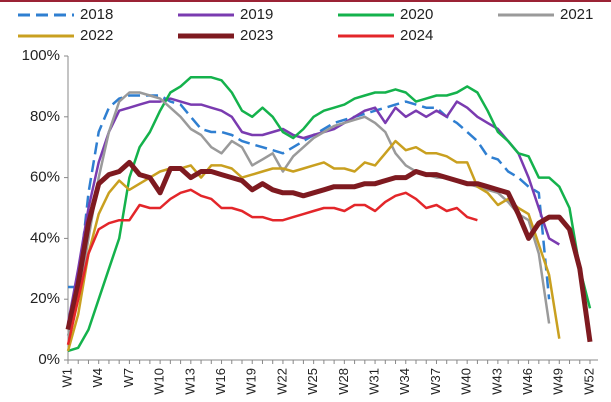 Image resolution: width=611 pixels, height=402 pixels. Describe the element at coordinates (256, 14) in the screenshot. I see `legend-label: 2019` at that location.